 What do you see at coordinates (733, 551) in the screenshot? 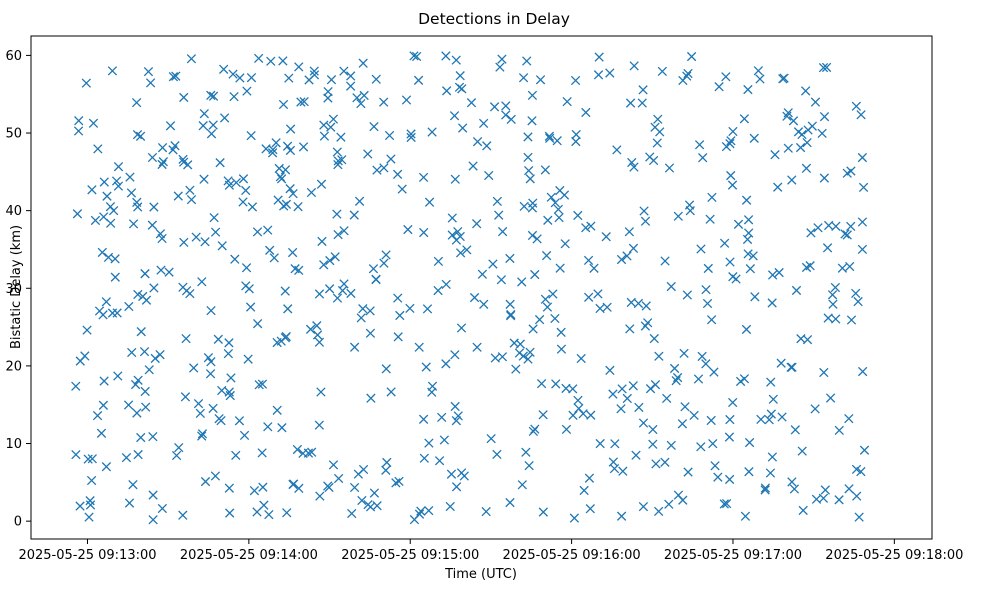
I see `x-tick: 2025-05-25 09:17:00` at bounding box center [733, 551].